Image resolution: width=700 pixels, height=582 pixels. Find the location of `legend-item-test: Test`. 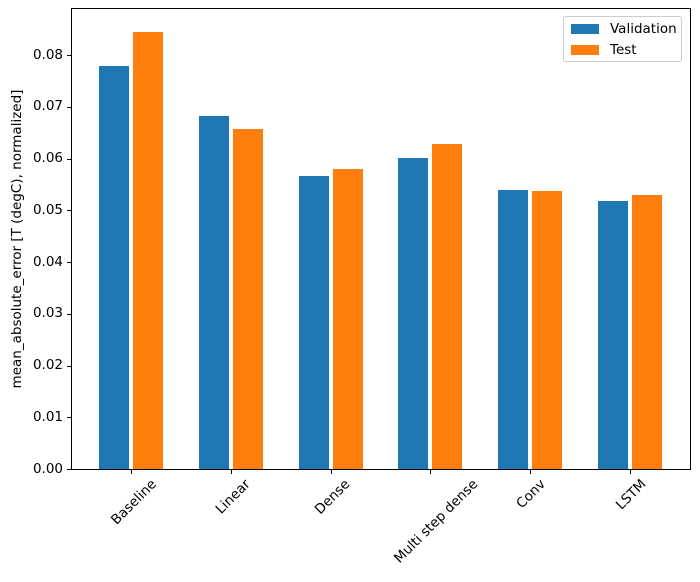

legend-item-test: Test is located at coordinates (622, 50).